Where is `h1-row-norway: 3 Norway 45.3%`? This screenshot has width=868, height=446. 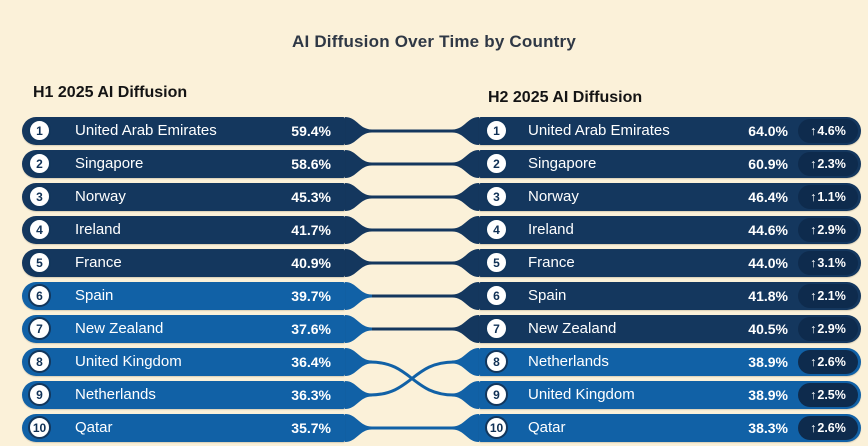
h1-row-norway: 3 Norway 45.3% is located at coordinates (183, 197).